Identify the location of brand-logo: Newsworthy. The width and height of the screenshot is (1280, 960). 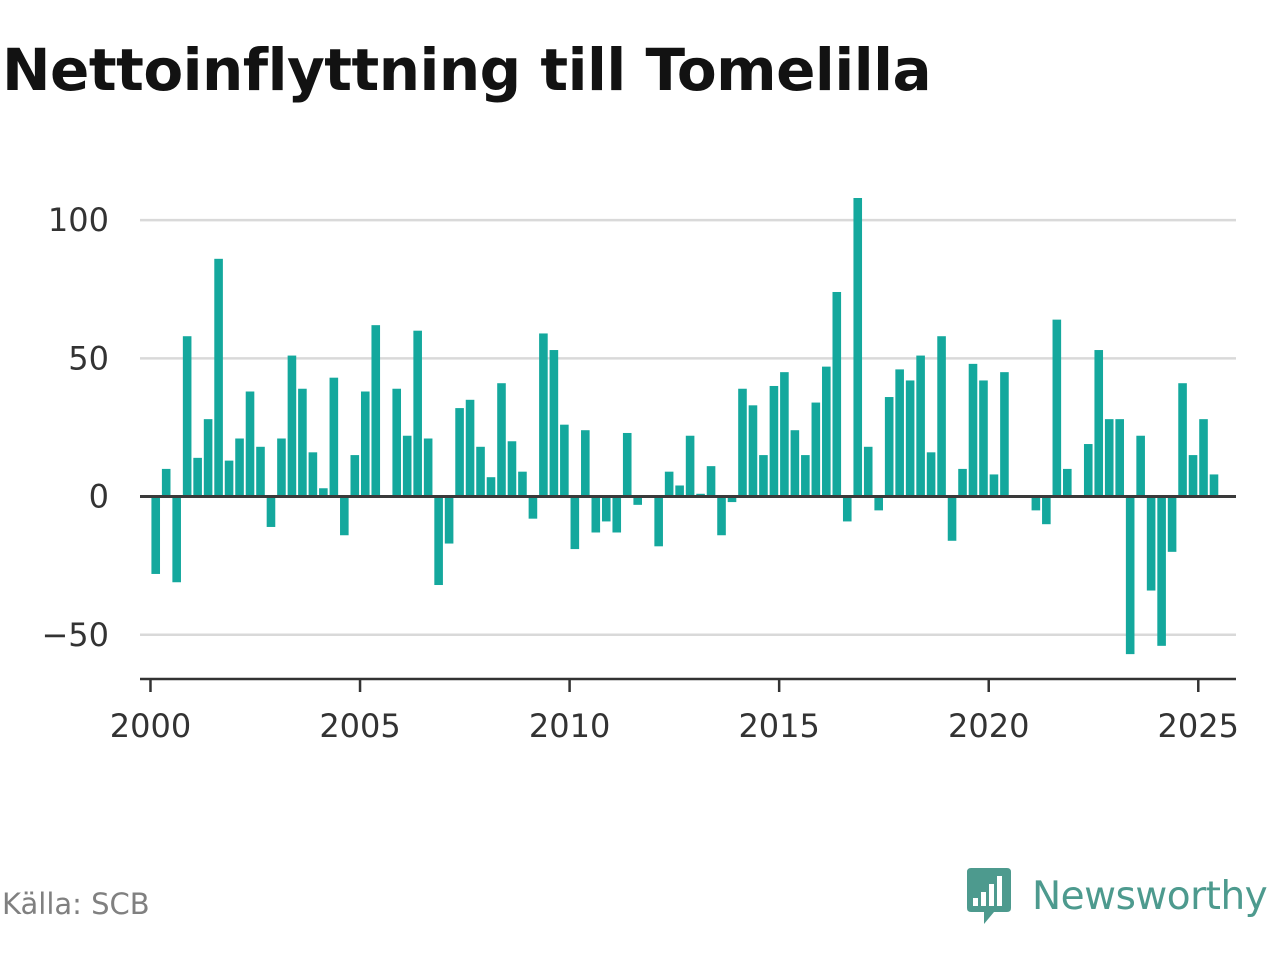
(1116, 896).